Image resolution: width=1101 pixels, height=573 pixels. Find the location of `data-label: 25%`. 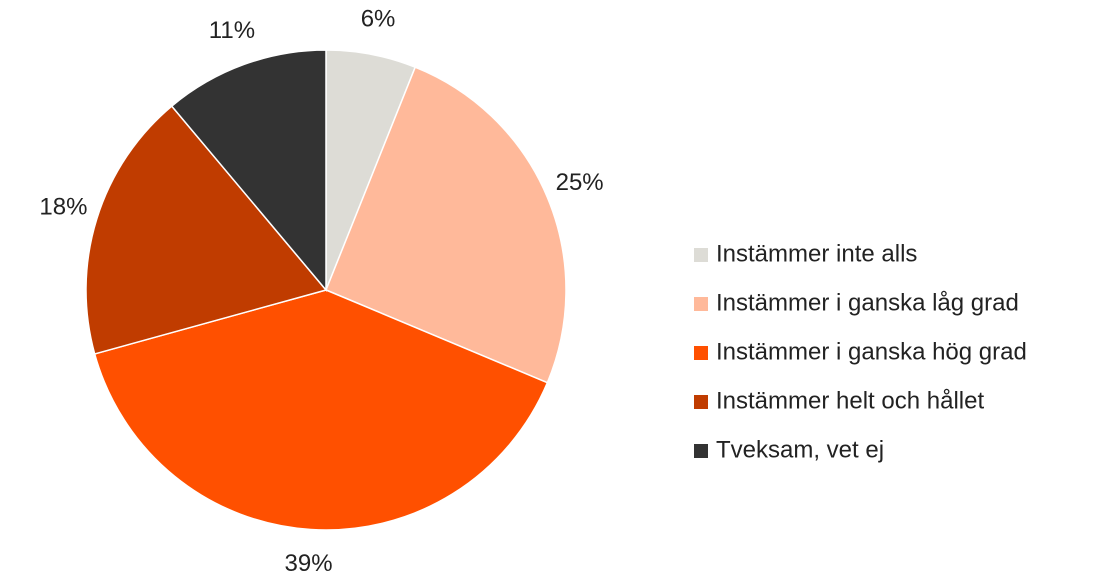

data-label: 25% is located at coordinates (580, 182).